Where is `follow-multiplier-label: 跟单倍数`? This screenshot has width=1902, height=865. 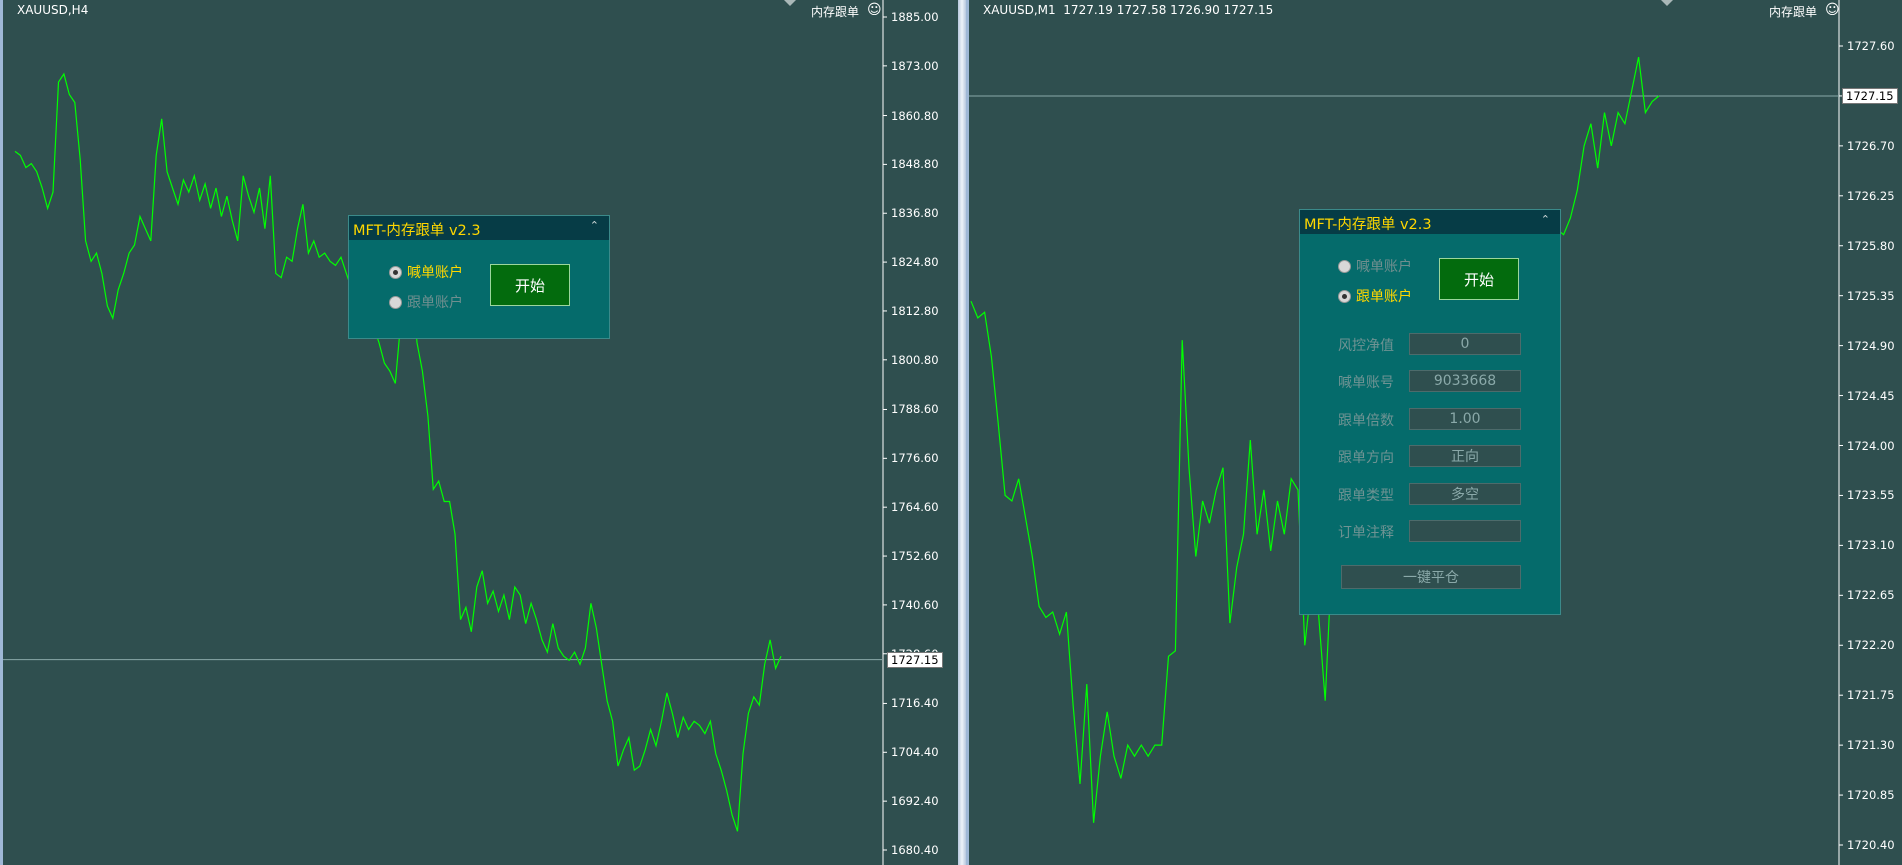
follow-multiplier-label: 跟单倍数 is located at coordinates (1366, 421).